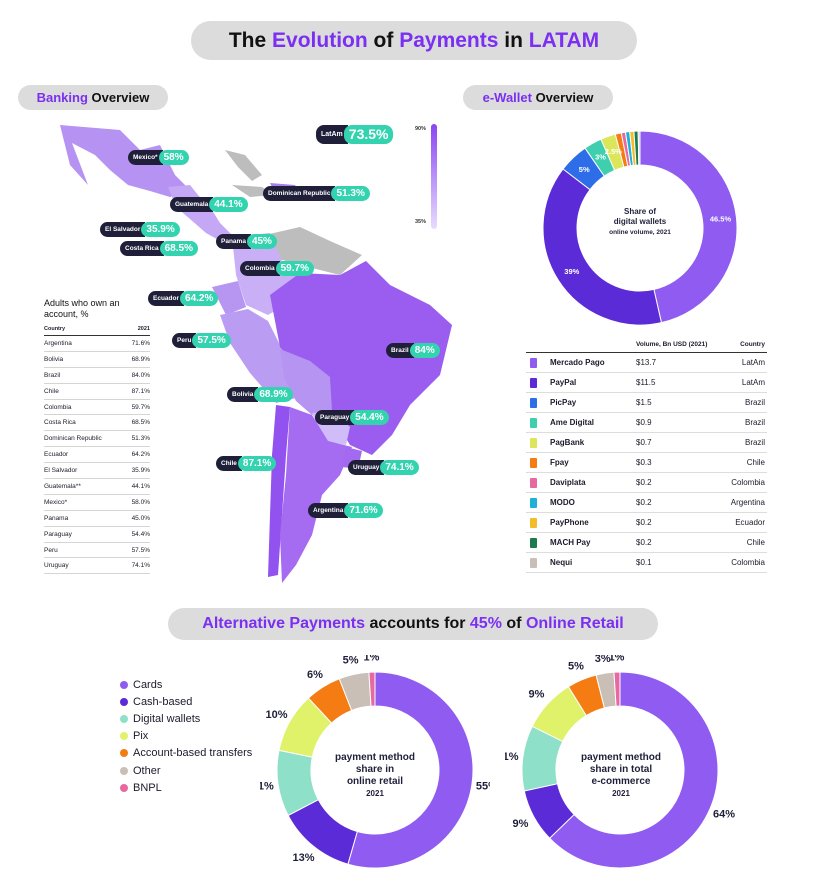  Describe the element at coordinates (753, 382) in the screenshot. I see `wallet-country: LatAm` at that location.